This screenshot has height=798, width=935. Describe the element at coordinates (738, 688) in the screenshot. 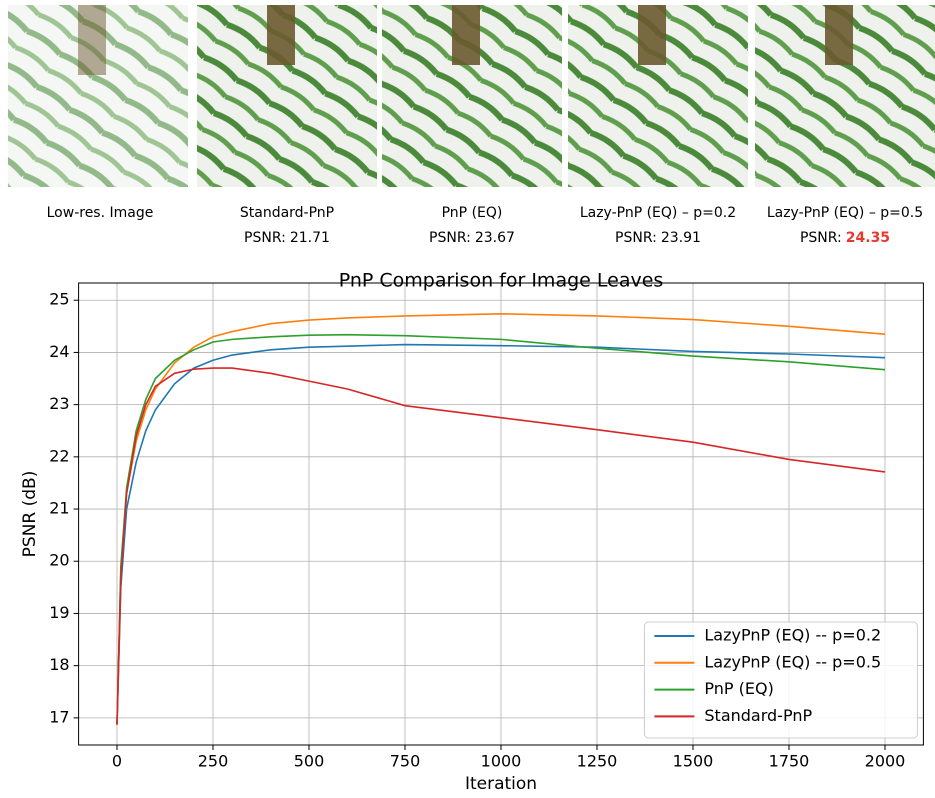

I see `legend-label: PnP (EQ)` at that location.